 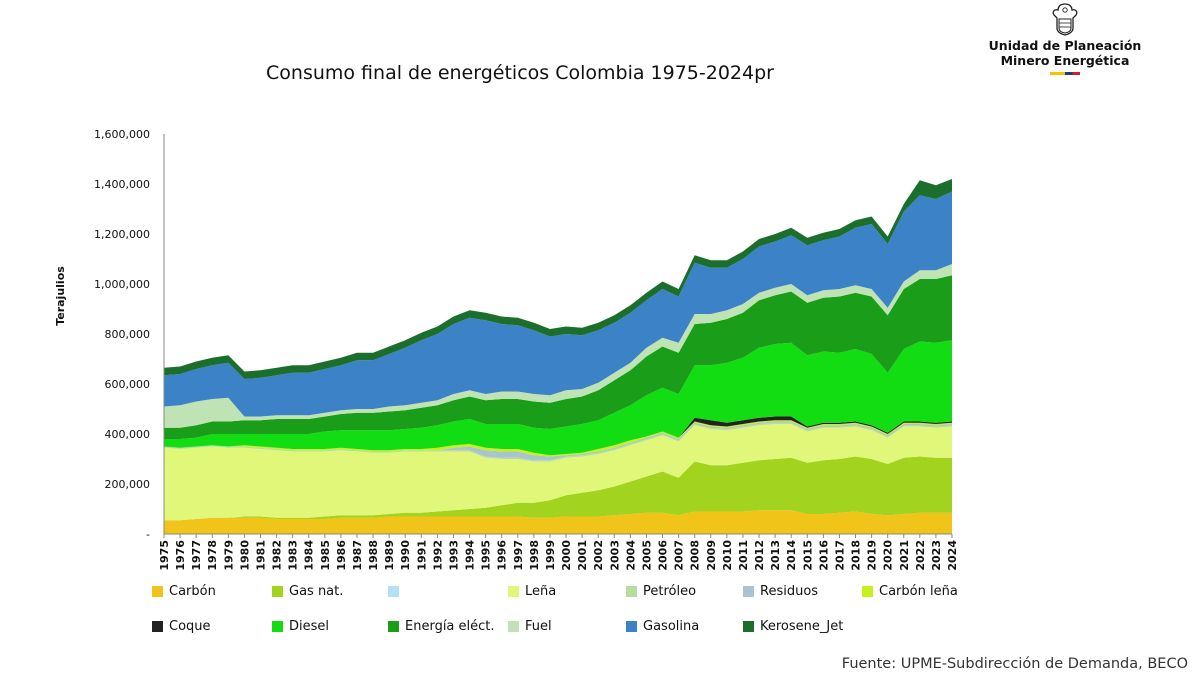 I want to click on x-tick-label: 1988, so click(x=373, y=555).